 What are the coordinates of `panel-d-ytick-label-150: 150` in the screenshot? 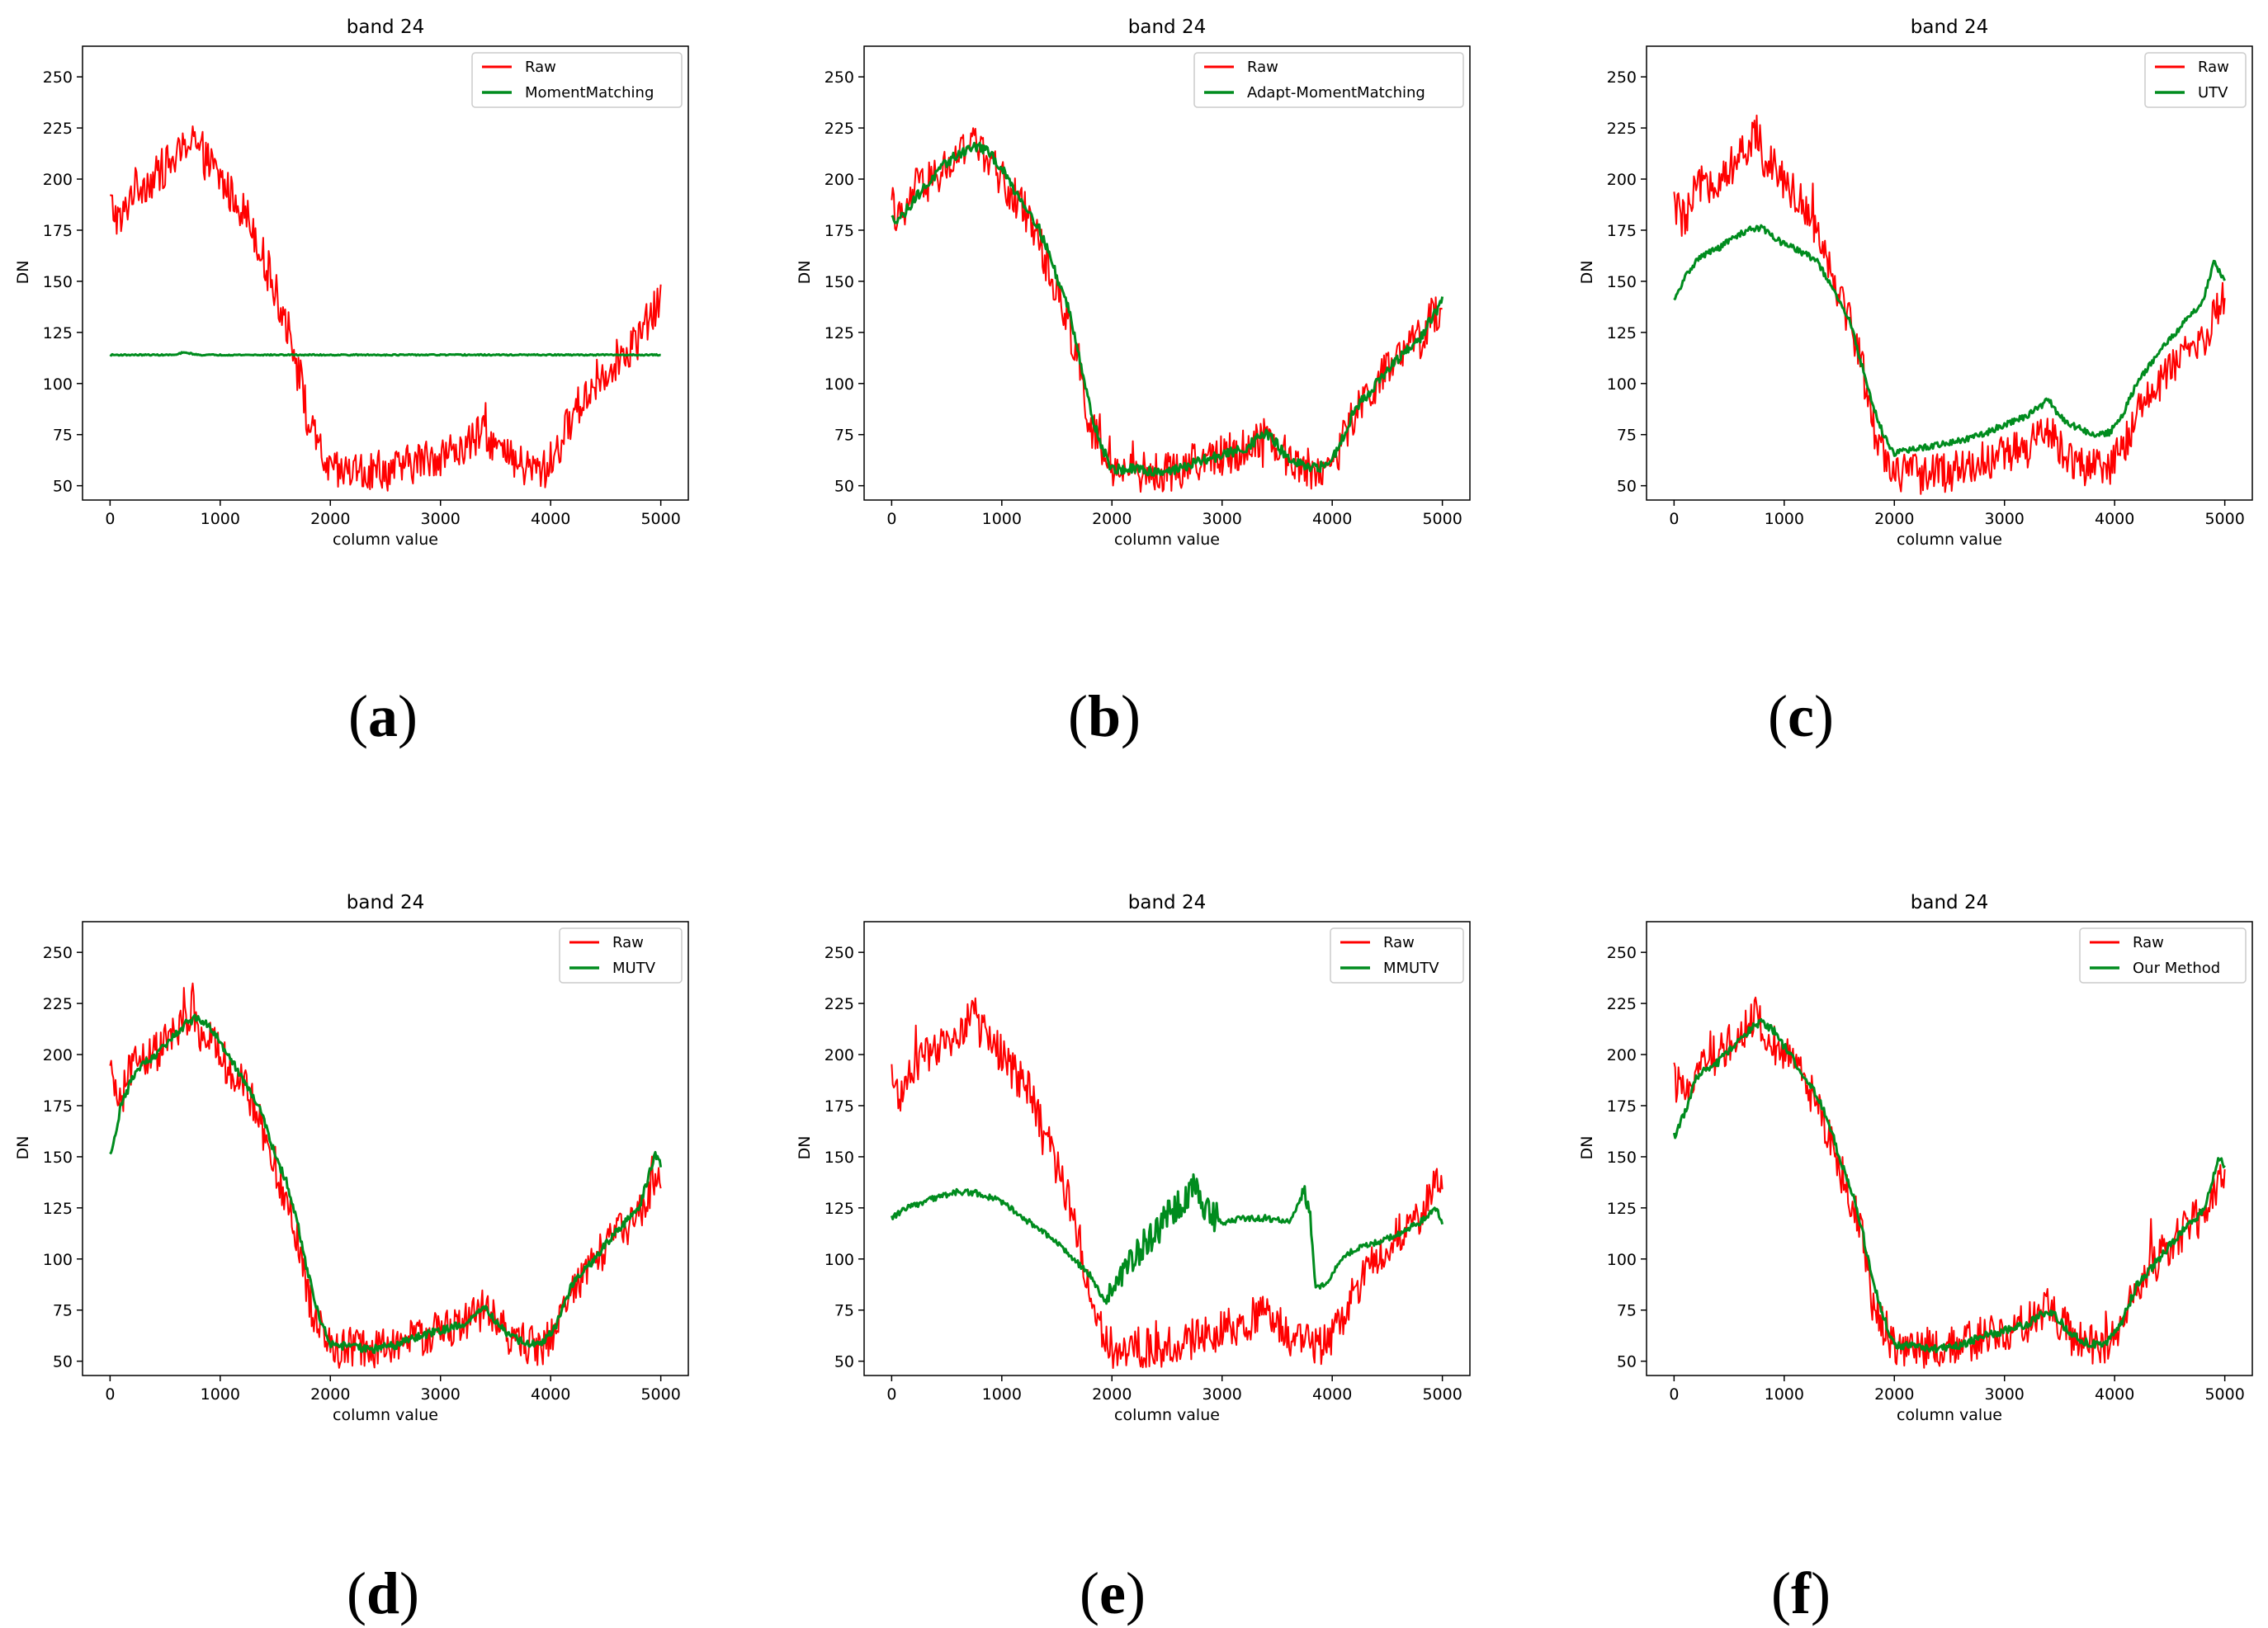 It's located at (58, 1158).